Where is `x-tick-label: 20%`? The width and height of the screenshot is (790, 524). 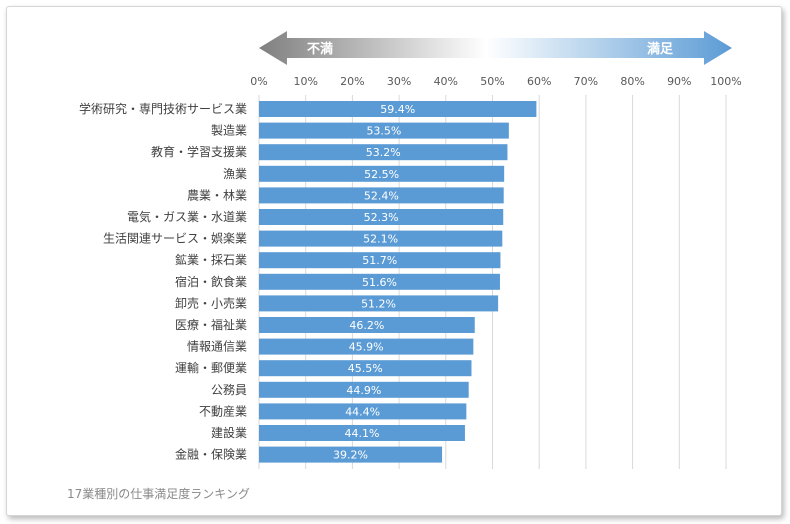 x-tick-label: 20% is located at coordinates (352, 81).